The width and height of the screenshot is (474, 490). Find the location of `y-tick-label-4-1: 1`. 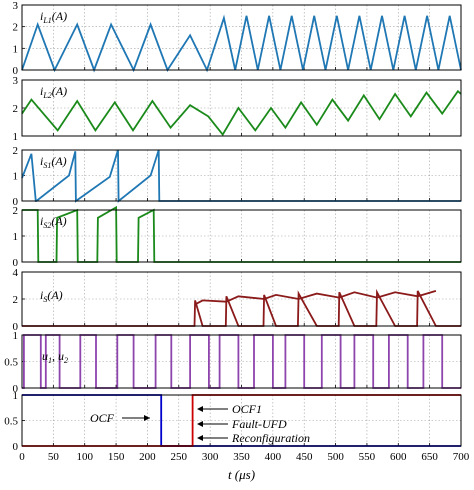

y-tick-label-4-1: 1 is located at coordinates (16, 237).